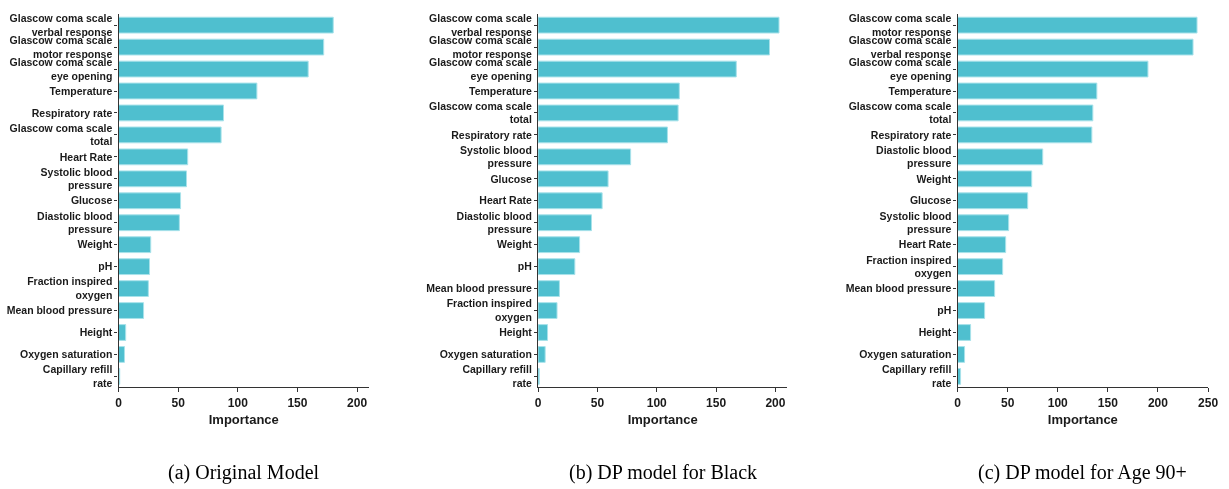 Image resolution: width=1229 pixels, height=489 pixels. Describe the element at coordinates (1082, 472) in the screenshot. I see `text: (c) DP model for Age 90+` at that location.